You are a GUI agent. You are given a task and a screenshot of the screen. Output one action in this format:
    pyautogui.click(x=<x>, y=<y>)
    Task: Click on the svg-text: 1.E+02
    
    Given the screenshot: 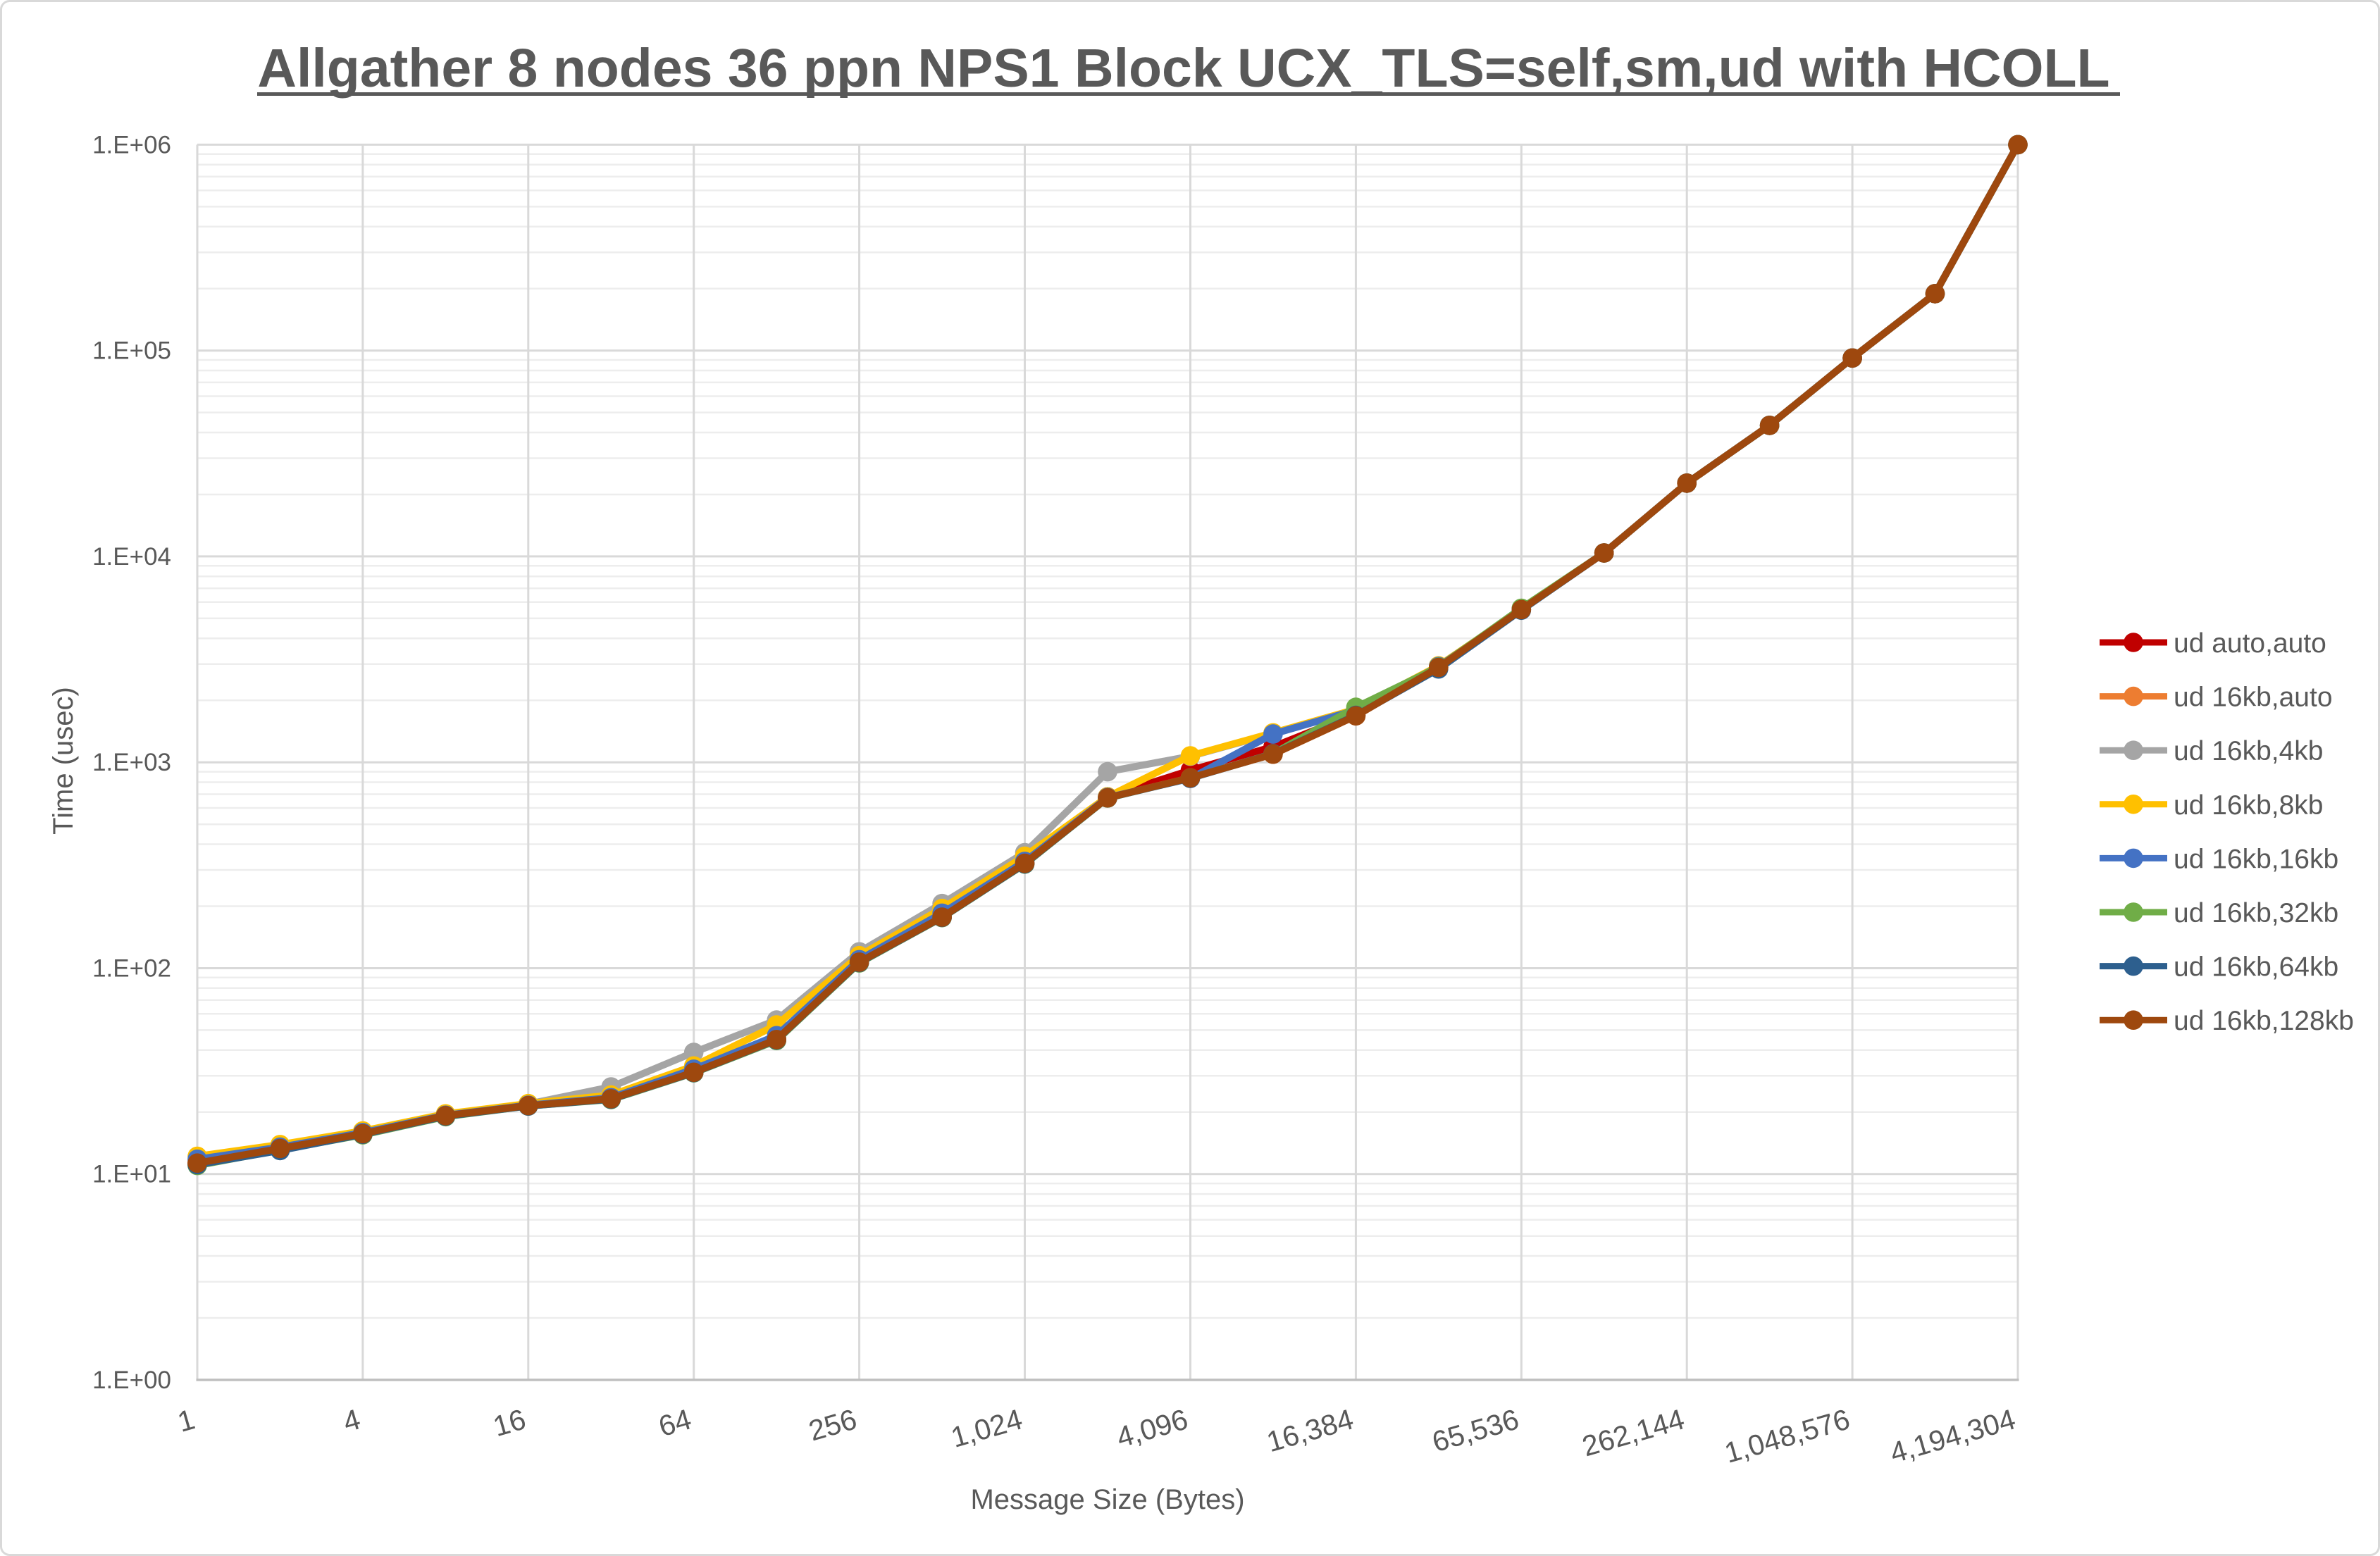 What is the action you would take?
    pyautogui.click(x=131, y=969)
    